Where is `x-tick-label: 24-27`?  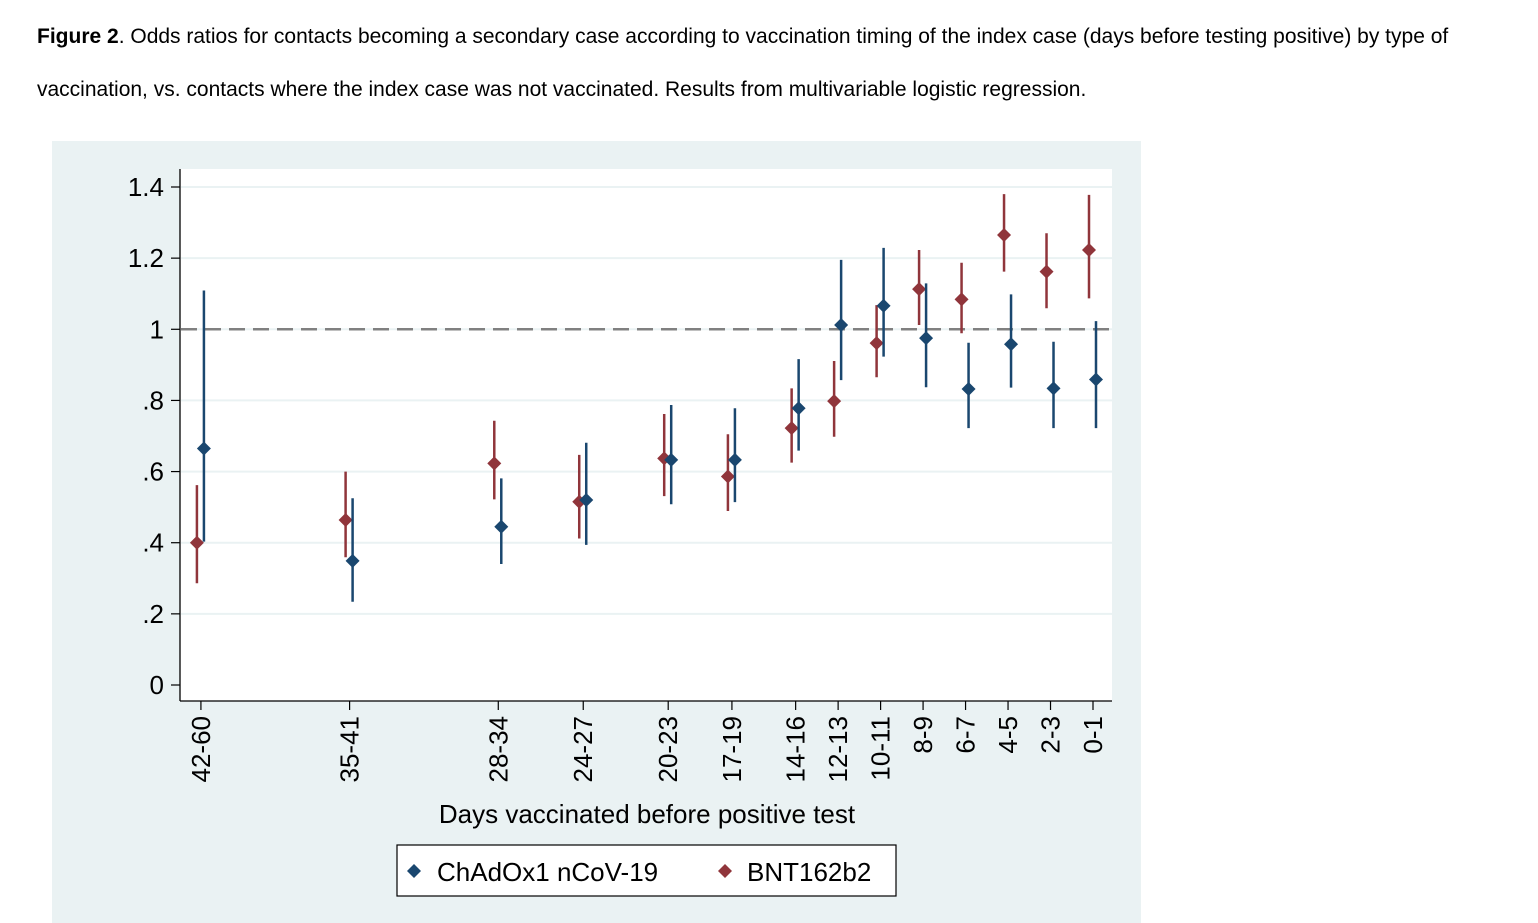
x-tick-label: 24-27 is located at coordinates (583, 749).